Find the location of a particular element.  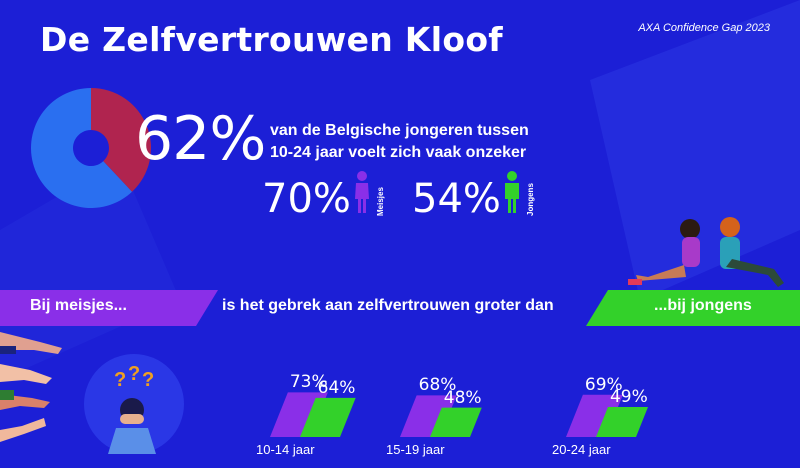

age-group-label-1: 15-19 jaar is located at coordinates (415, 449).